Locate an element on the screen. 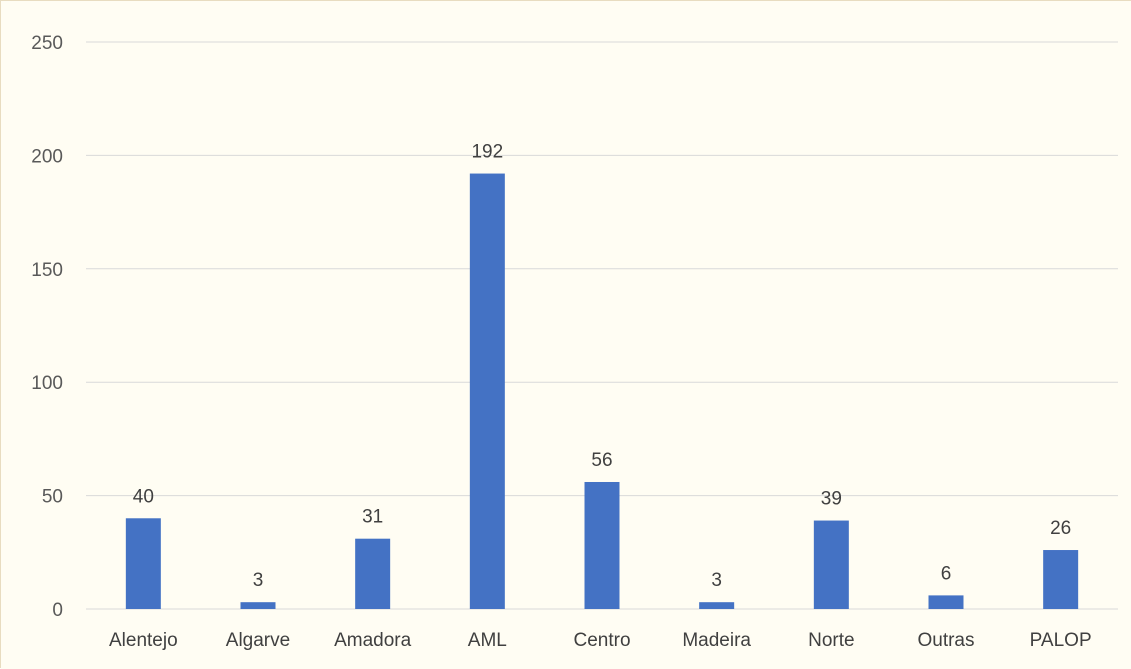  bar-norte is located at coordinates (831, 564).